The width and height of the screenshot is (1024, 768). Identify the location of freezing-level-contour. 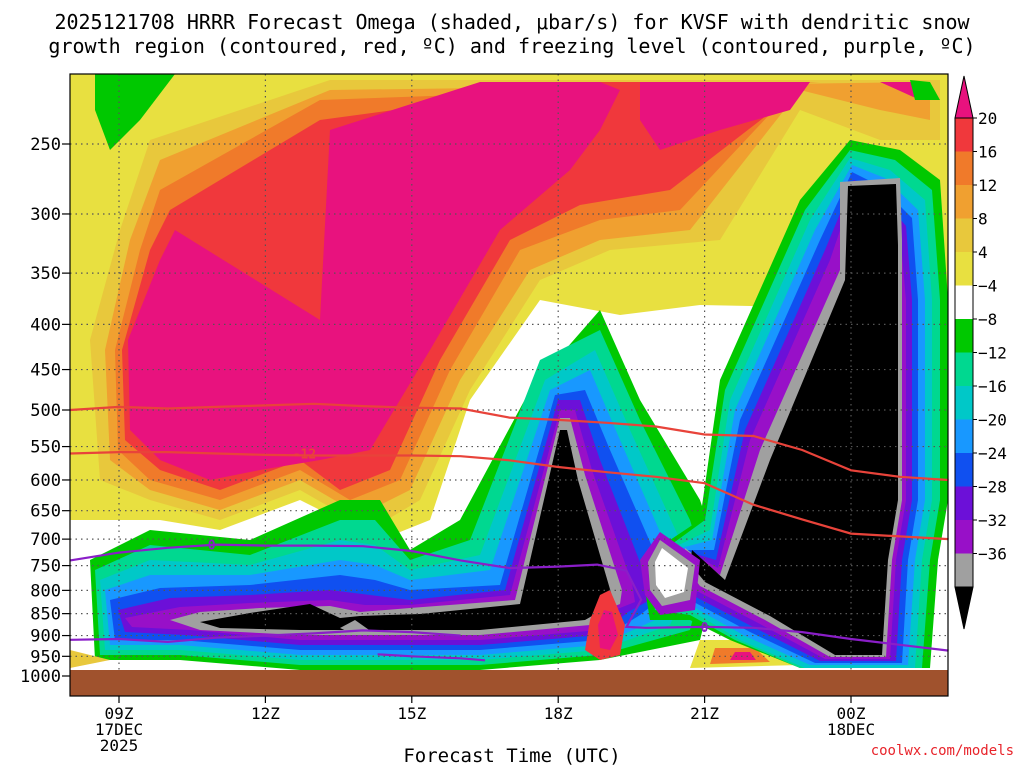
(509, 597).